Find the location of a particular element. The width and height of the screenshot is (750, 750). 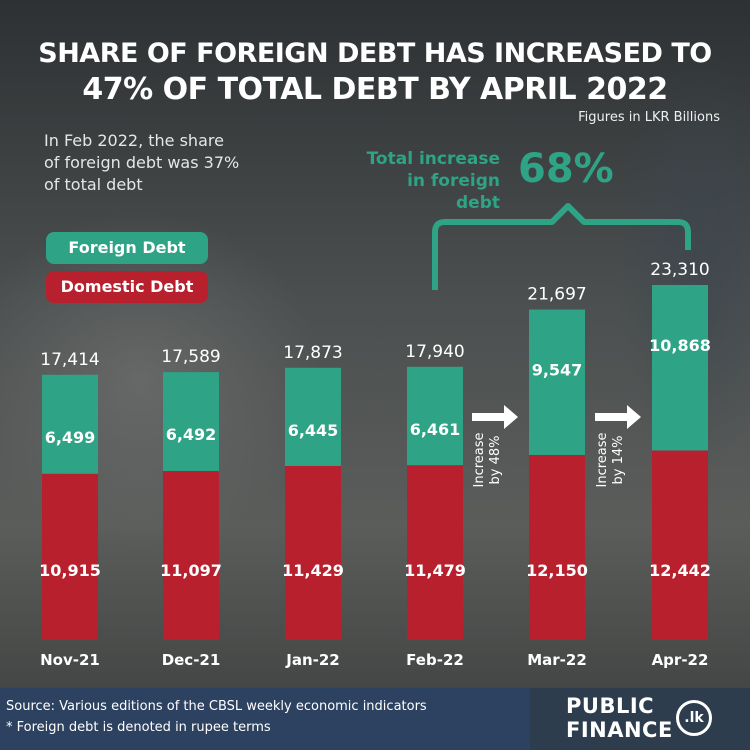

tick-label-Jan-22: Jan-22 is located at coordinates (312, 660).